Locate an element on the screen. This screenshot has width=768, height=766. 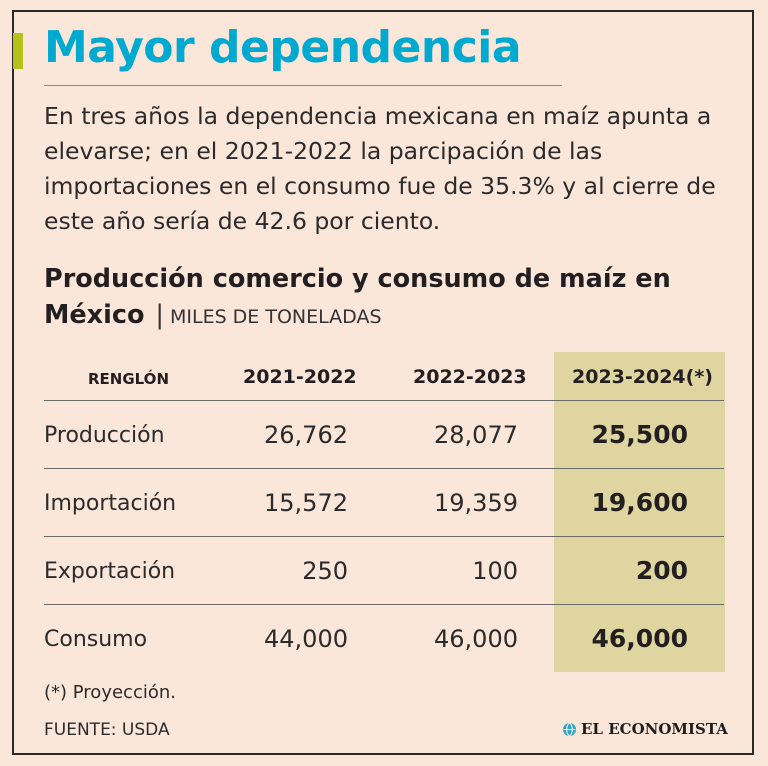
table-cell: 100 is located at coordinates (495, 571).